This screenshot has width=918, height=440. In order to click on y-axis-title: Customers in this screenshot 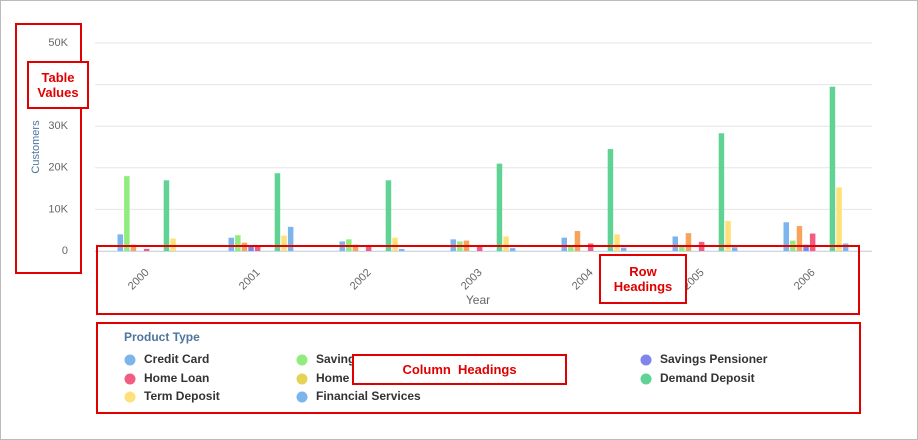, I will do `click(36, 147)`.